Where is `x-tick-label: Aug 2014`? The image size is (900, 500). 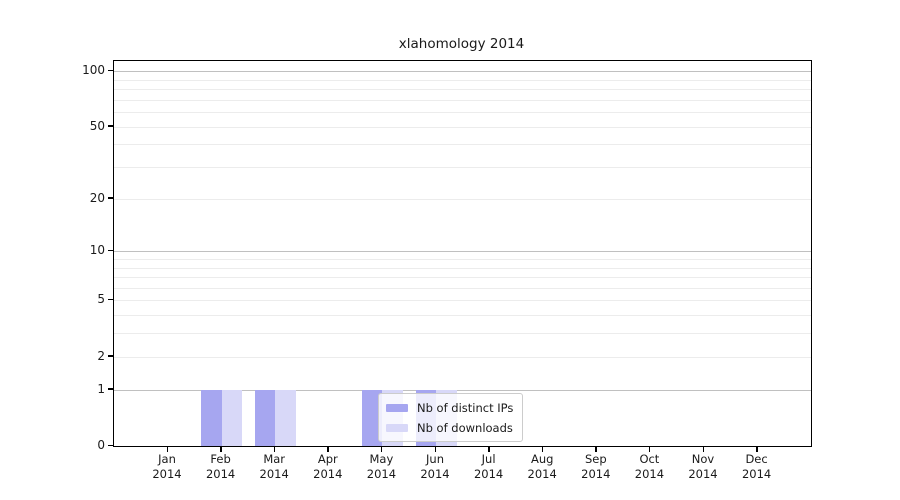
x-tick-label: Aug 2014 is located at coordinates (542, 466).